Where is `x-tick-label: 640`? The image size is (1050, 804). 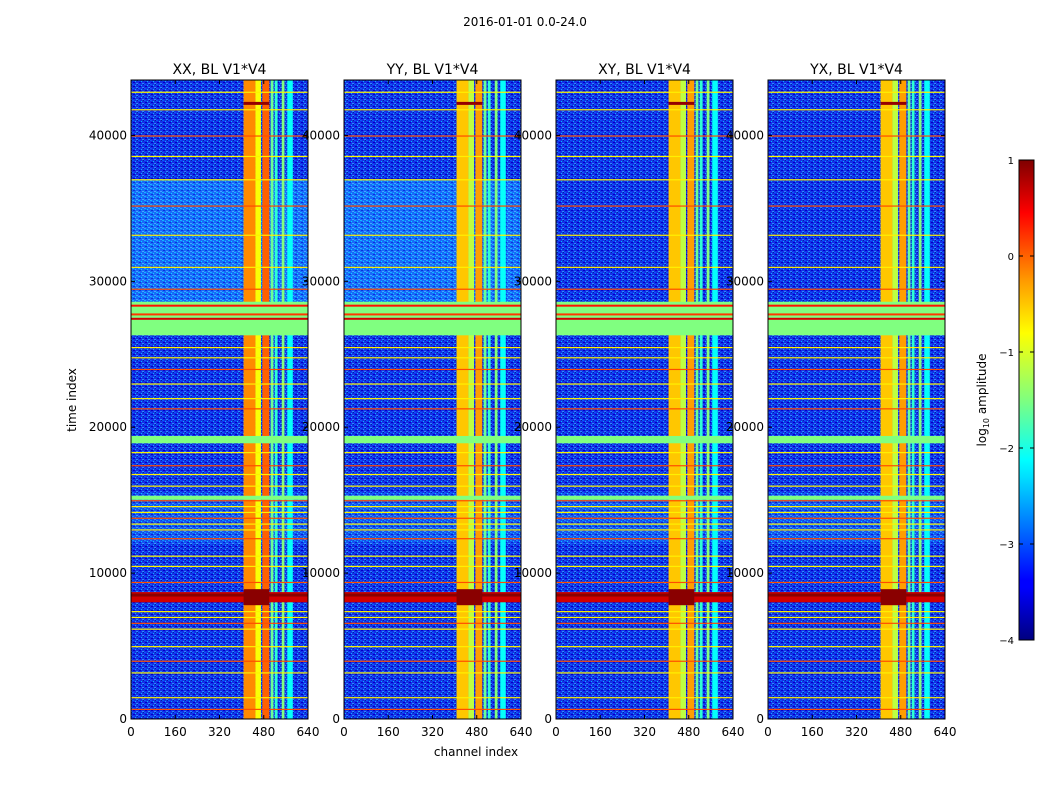 x-tick-label: 640 is located at coordinates (945, 732).